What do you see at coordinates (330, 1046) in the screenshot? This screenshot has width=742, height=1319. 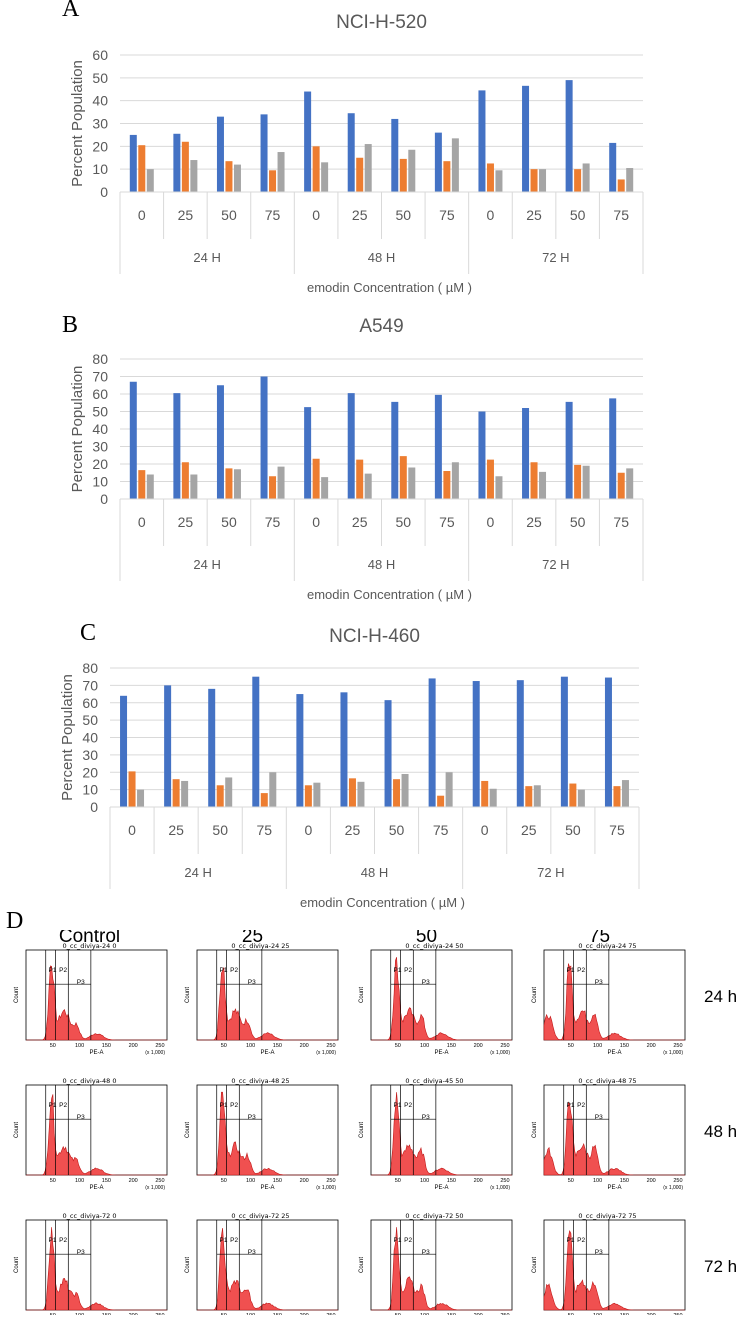 I see `flow-x-tick: 250` at bounding box center [330, 1046].